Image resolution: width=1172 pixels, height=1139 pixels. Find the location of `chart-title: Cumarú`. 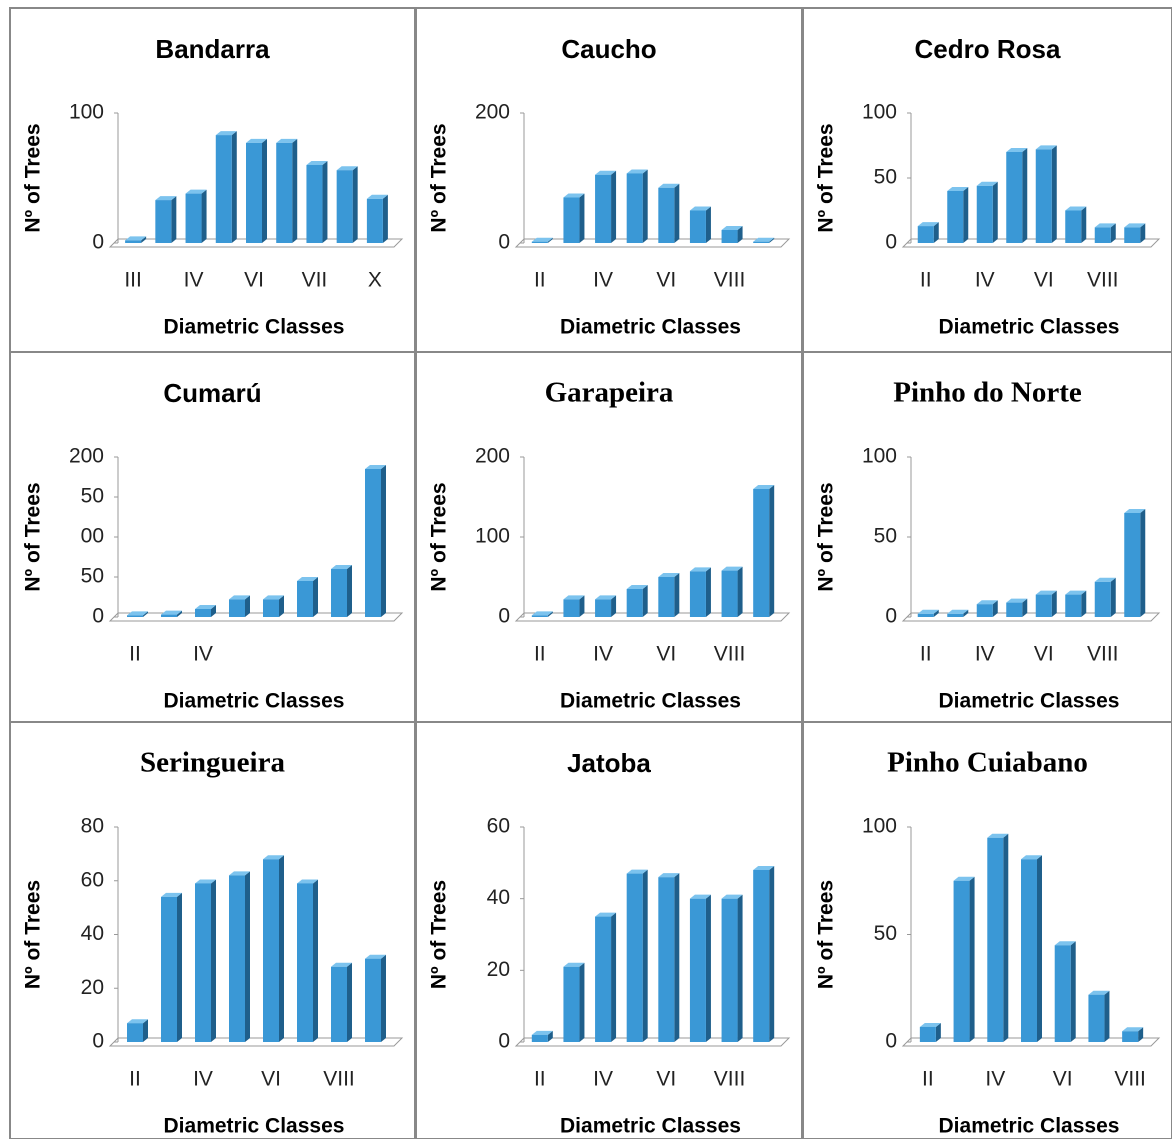

chart-title: Cumarú is located at coordinates (212, 393).